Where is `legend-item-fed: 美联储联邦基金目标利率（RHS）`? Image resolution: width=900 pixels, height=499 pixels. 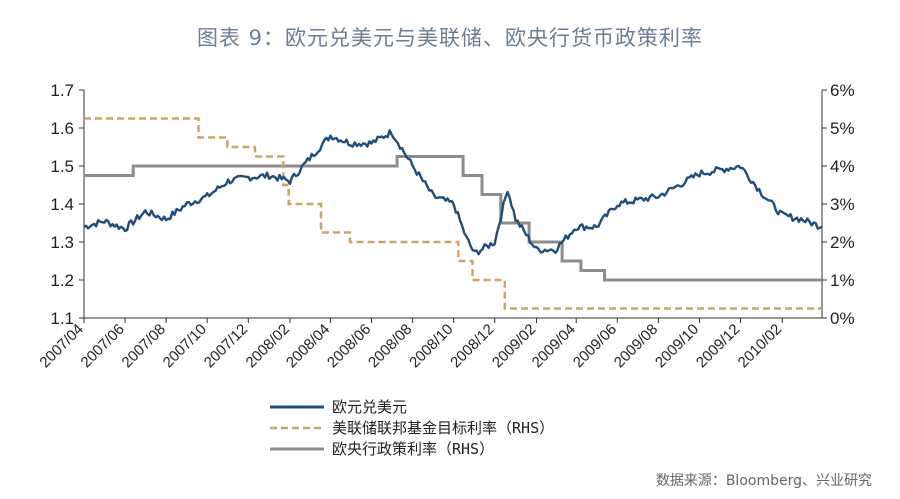
legend-item-fed: 美联储联邦基金目标利率（RHS） is located at coordinates (412, 427).